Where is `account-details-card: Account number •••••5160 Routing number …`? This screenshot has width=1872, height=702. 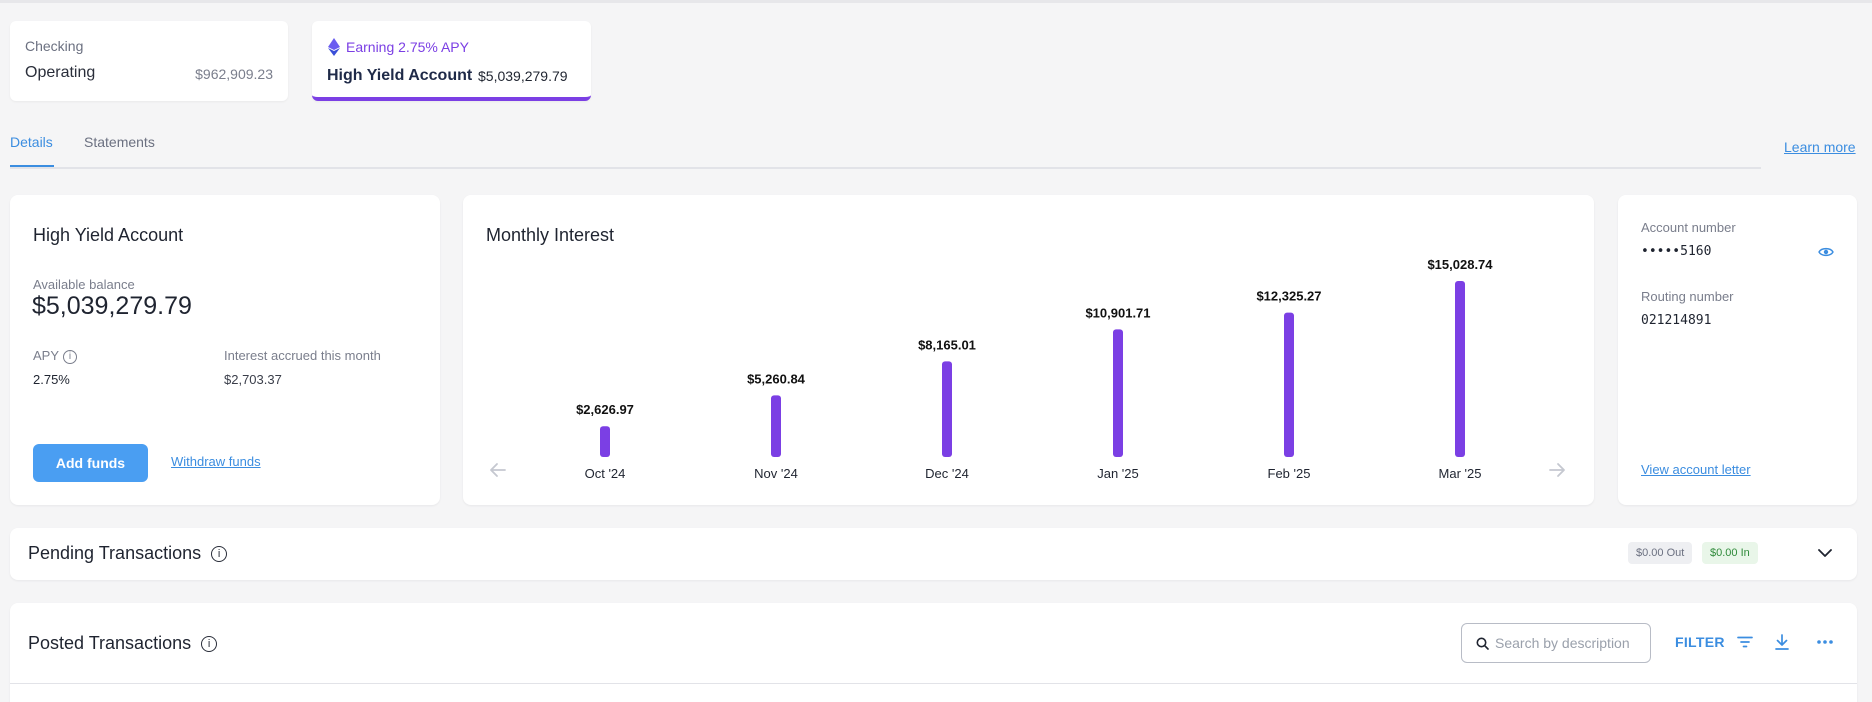
account-details-card: Account number •••••5160 Routing number … is located at coordinates (1737, 350).